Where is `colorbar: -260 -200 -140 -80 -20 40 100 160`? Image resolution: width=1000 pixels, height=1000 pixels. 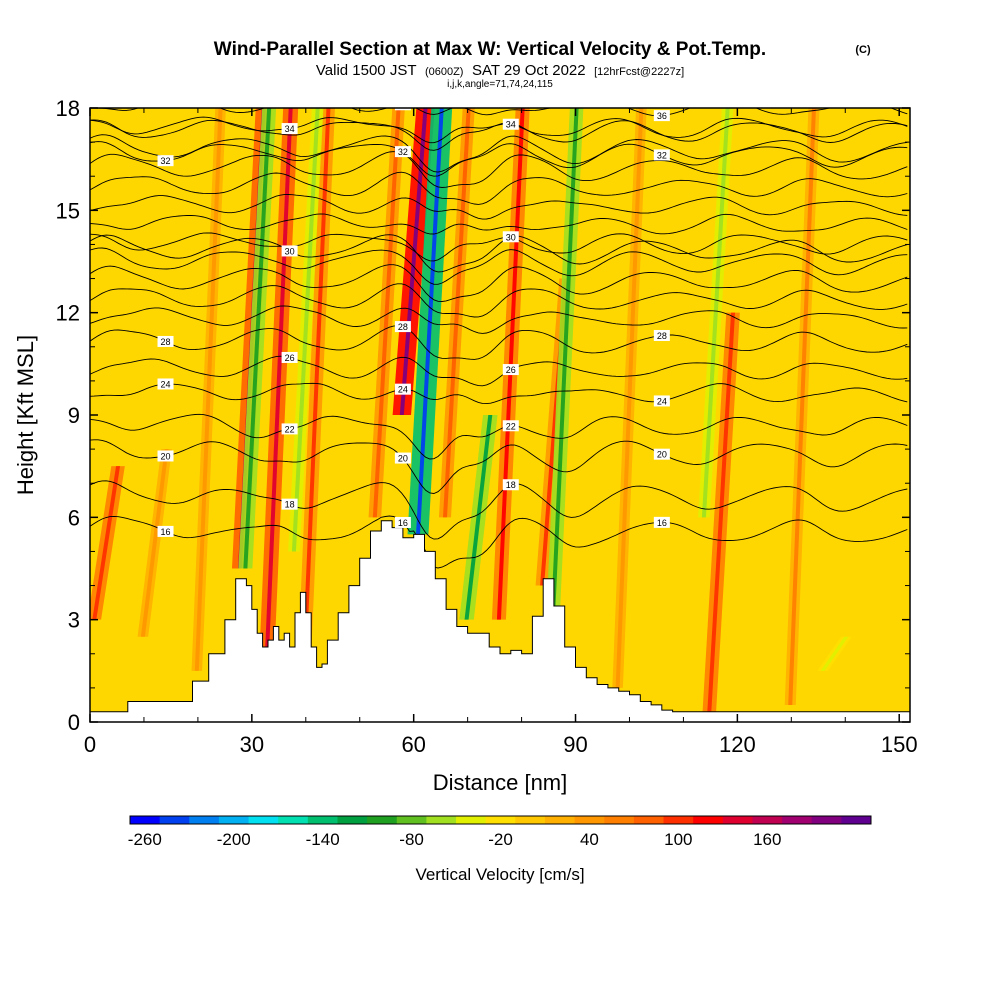
colorbar: -260 -200 -140 -80 -20 40 100 160 is located at coordinates (500, 832).